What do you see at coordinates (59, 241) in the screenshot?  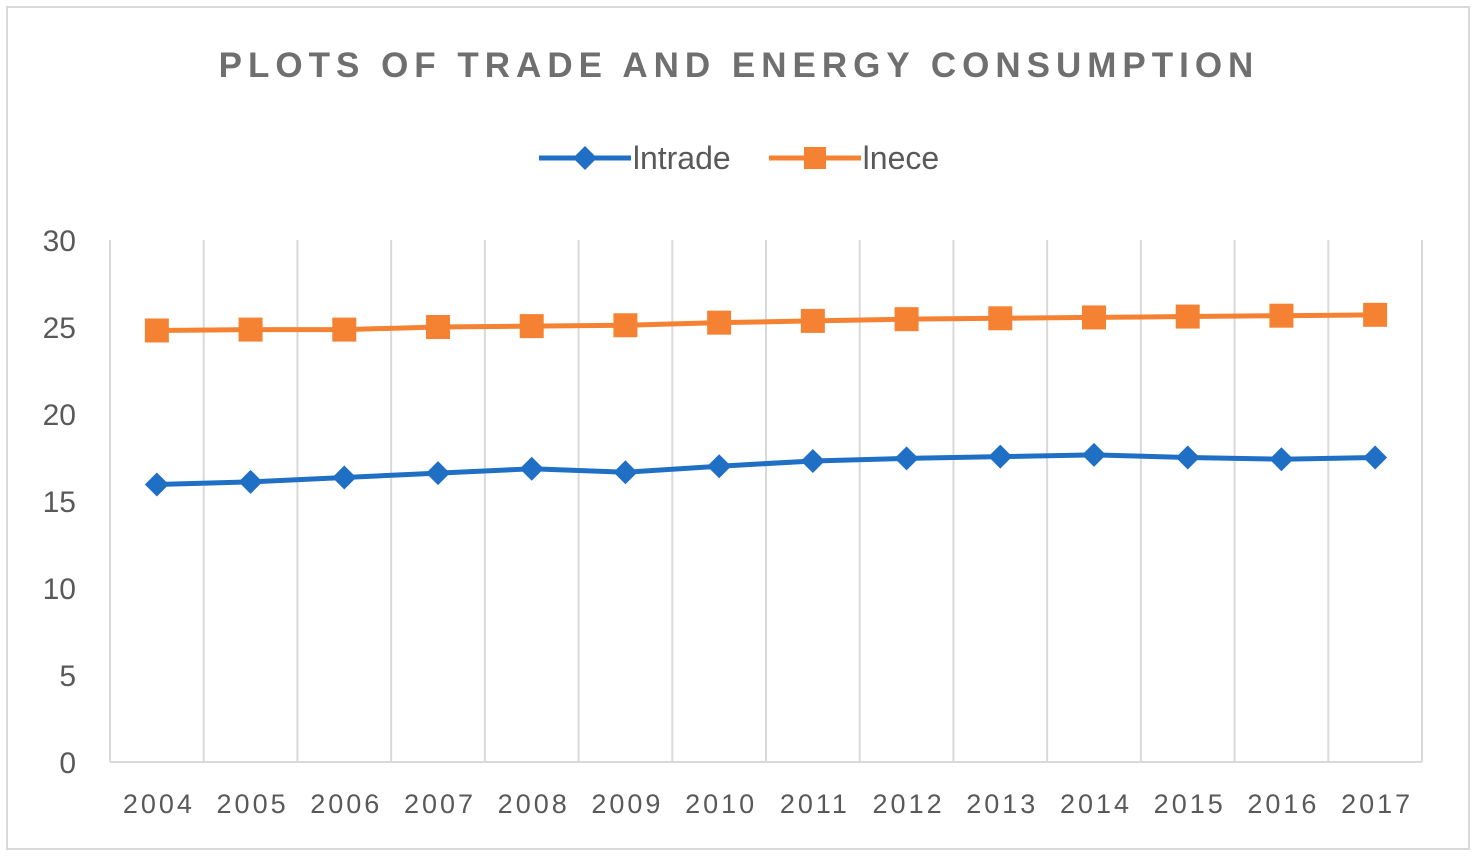 I see `y-tick-label: 30` at bounding box center [59, 241].